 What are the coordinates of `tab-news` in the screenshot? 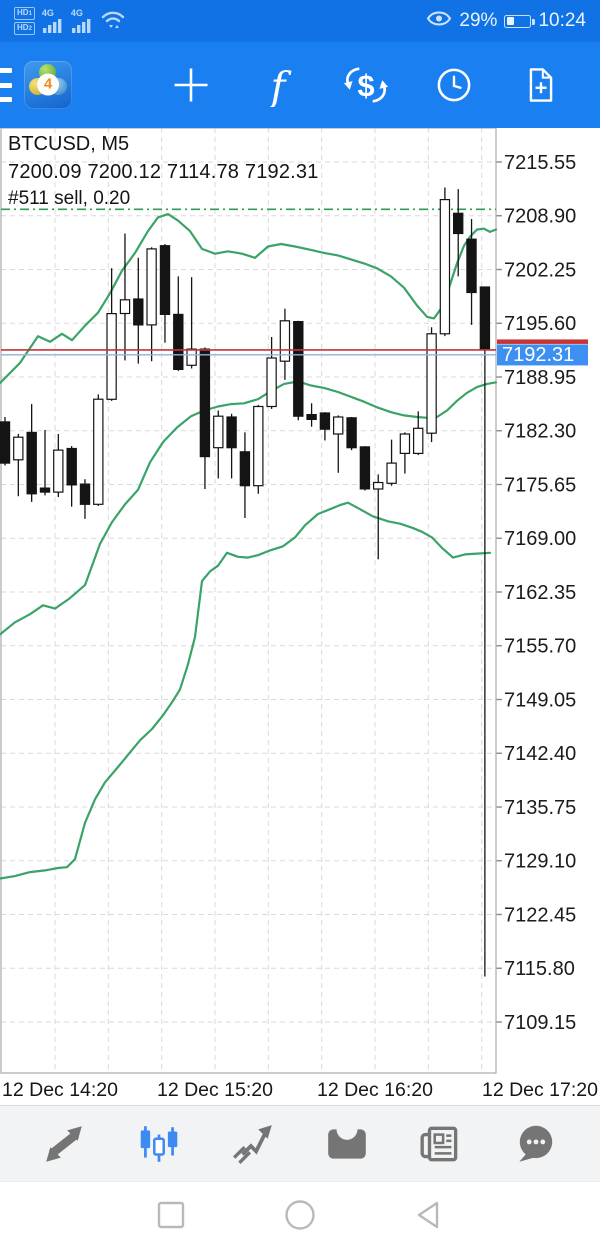 It's located at (441, 1144).